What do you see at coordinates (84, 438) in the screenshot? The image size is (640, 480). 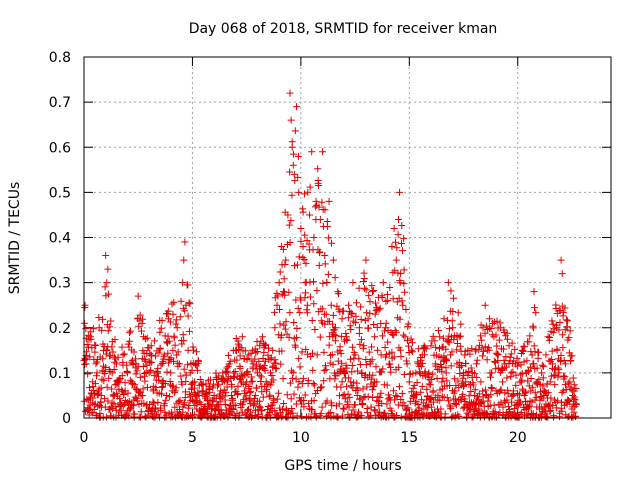 I see `x-tick-label: 0` at bounding box center [84, 438].